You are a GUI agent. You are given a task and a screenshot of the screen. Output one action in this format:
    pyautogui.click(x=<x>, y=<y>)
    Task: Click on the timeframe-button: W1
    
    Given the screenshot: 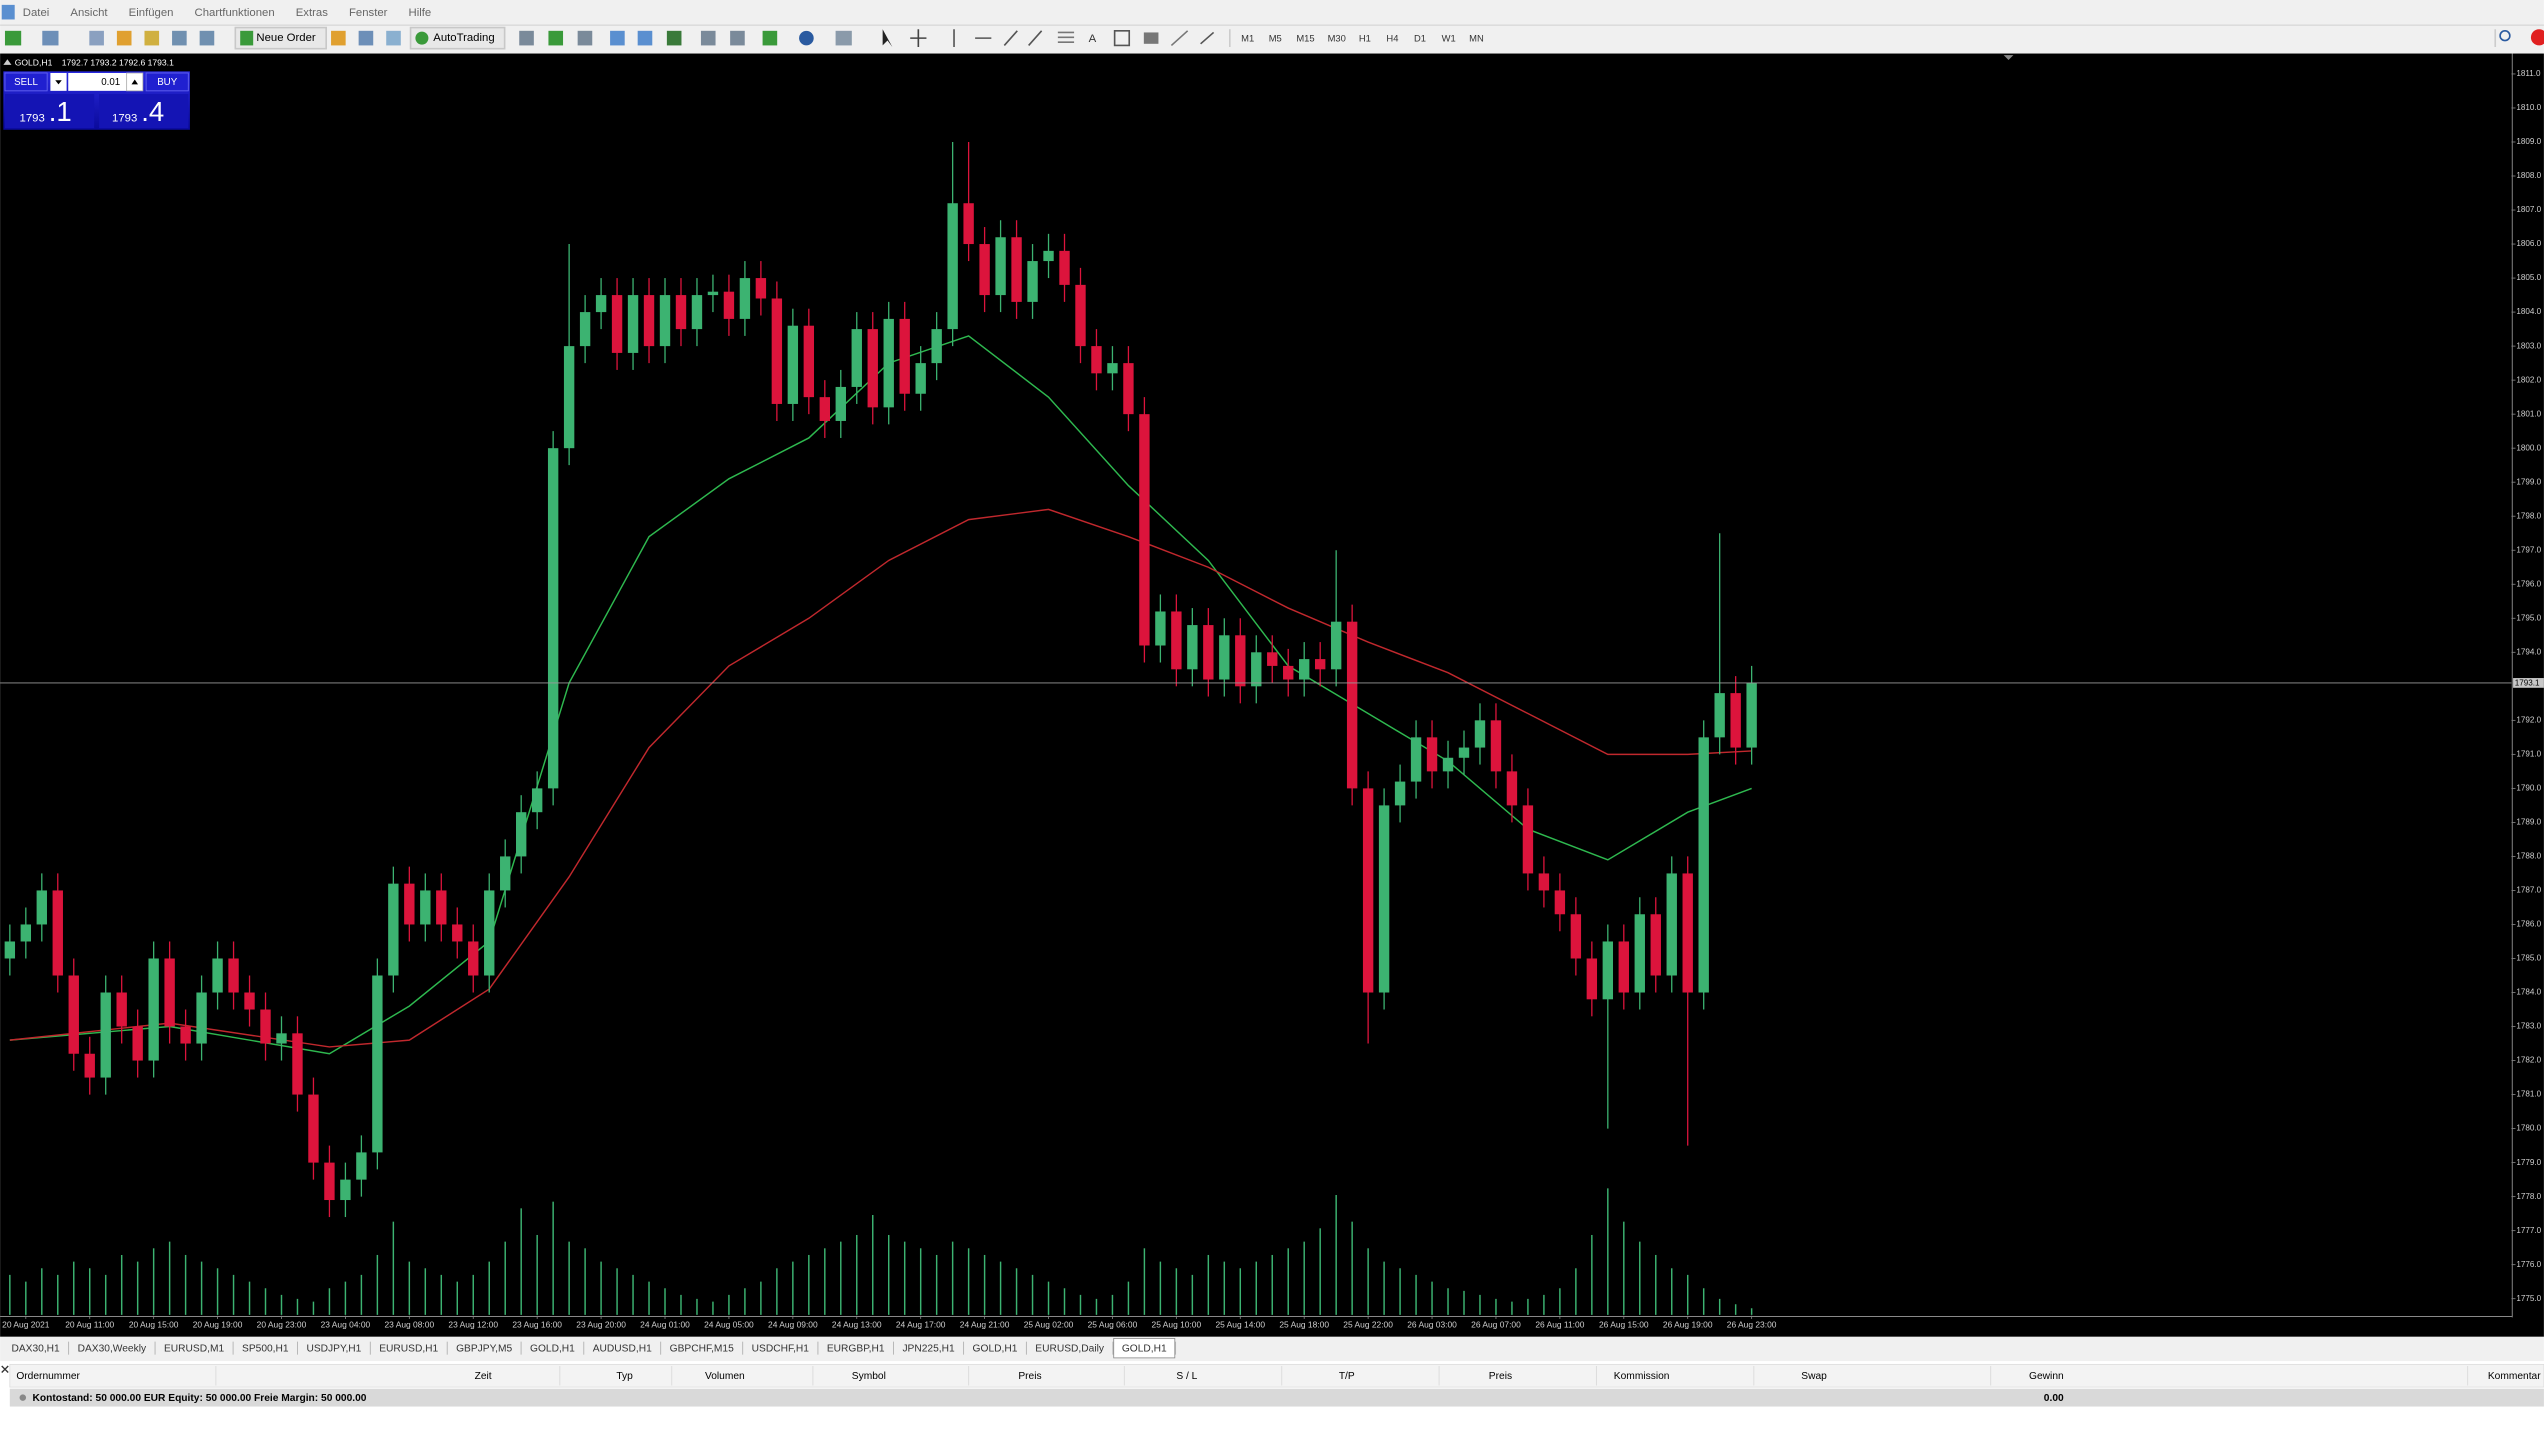 What is the action you would take?
    pyautogui.click(x=1449, y=37)
    